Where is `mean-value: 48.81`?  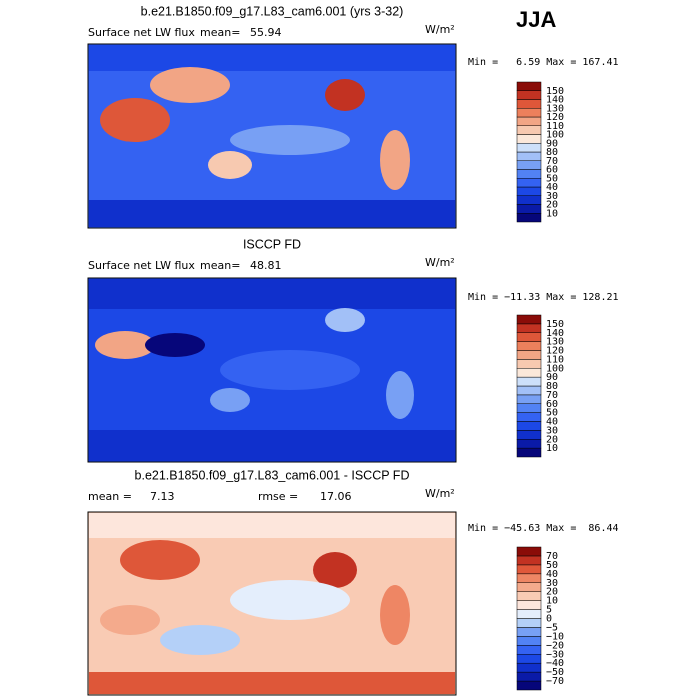
mean-value: 48.81 is located at coordinates (266, 265).